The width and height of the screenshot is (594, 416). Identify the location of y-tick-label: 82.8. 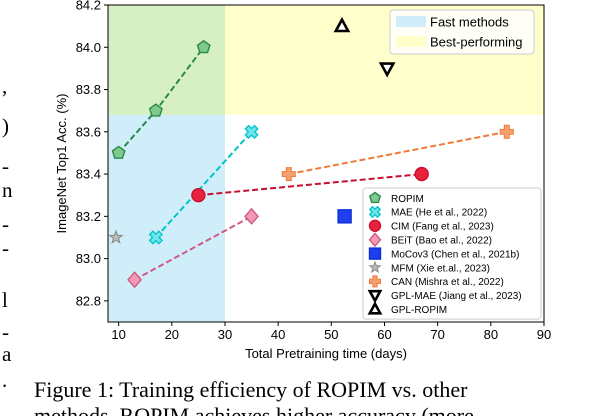
(88, 300).